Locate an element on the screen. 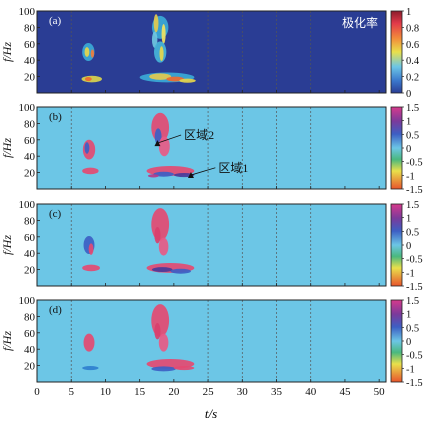  colorbar-tick-label: 0.8 is located at coordinates (412, 28).